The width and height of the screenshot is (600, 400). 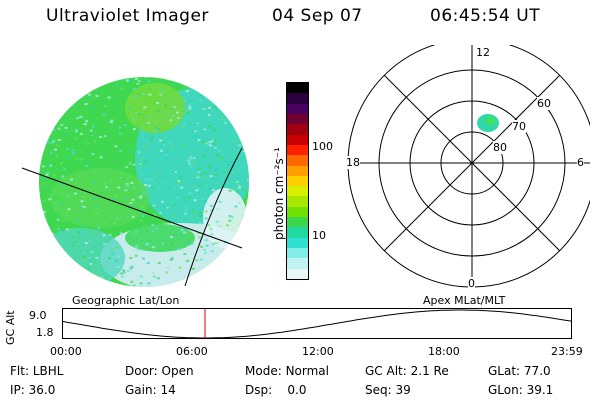 What do you see at coordinates (485, 16) in the screenshot?
I see `time-label: 06:45:54 UT` at bounding box center [485, 16].